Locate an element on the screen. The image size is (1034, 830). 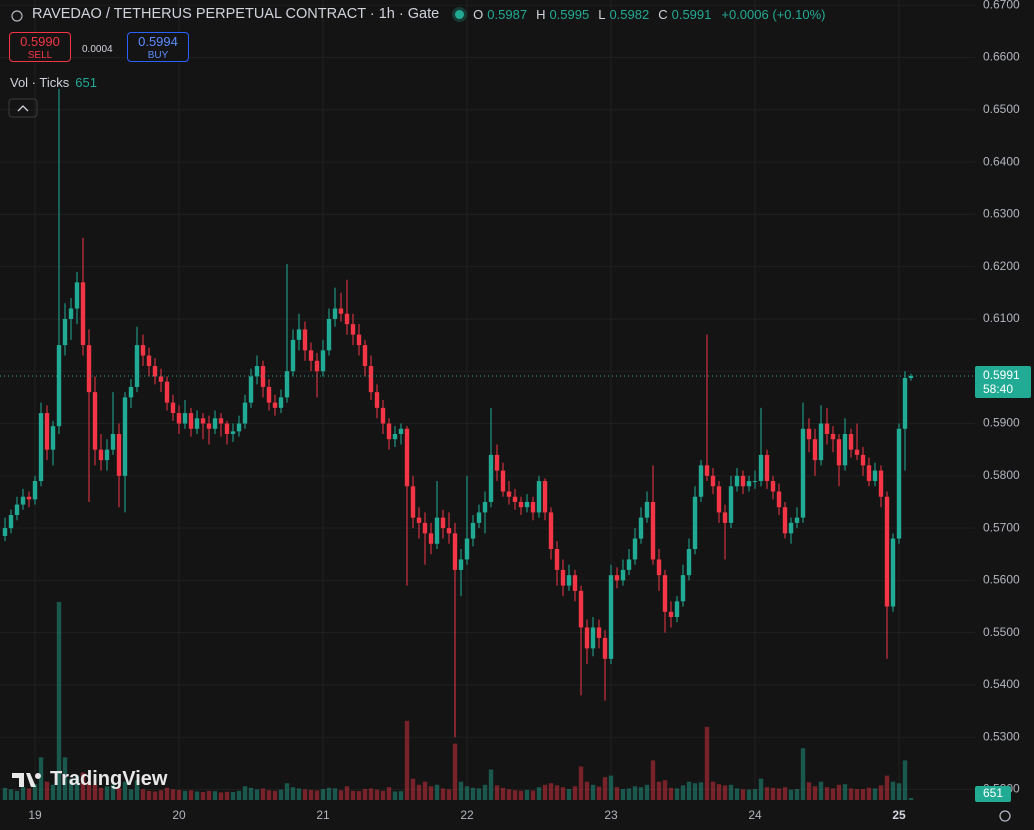
x-tick-label: 24 is located at coordinates (755, 815).